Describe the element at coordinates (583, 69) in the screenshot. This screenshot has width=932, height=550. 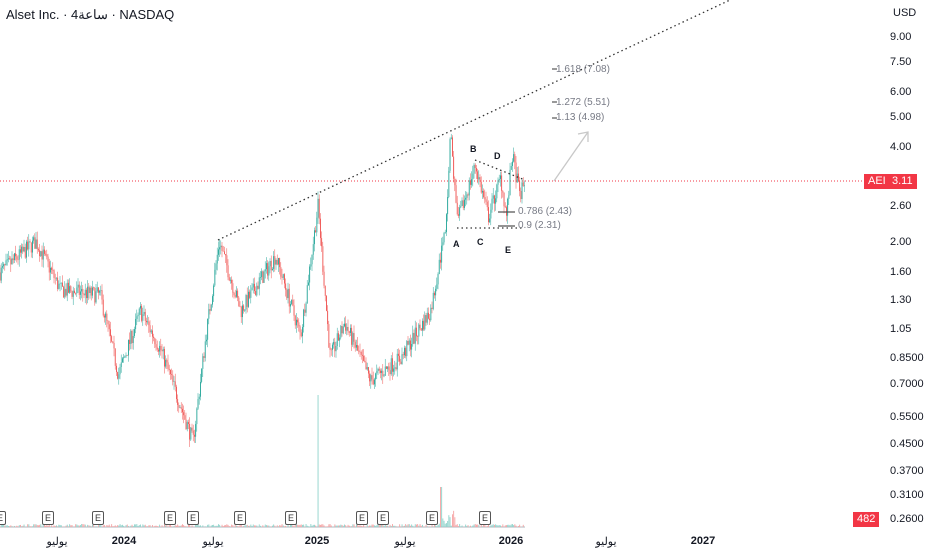
I see `fib-label: 1.618 (7.08)` at that location.